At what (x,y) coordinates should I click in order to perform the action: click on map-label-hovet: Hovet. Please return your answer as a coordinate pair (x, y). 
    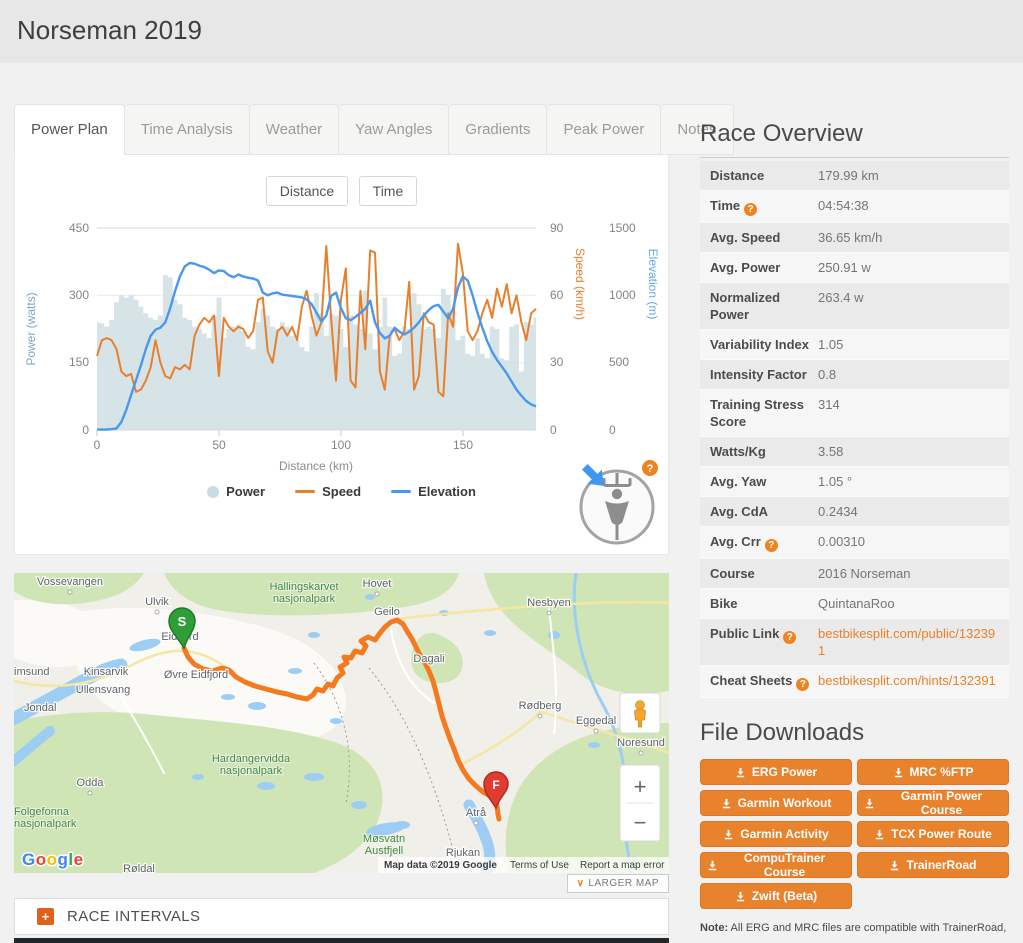
    Looking at the image, I should click on (377, 584).